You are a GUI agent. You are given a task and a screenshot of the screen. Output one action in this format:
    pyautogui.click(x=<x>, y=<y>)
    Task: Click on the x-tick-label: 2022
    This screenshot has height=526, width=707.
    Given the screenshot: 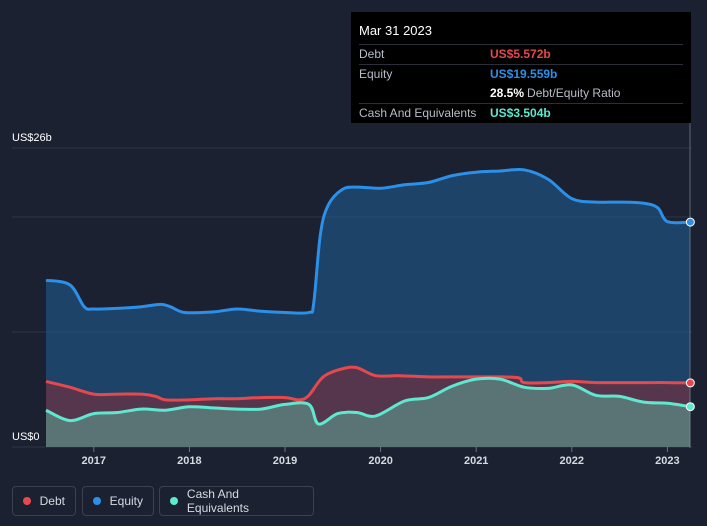 What is the action you would take?
    pyautogui.click(x=572, y=461)
    